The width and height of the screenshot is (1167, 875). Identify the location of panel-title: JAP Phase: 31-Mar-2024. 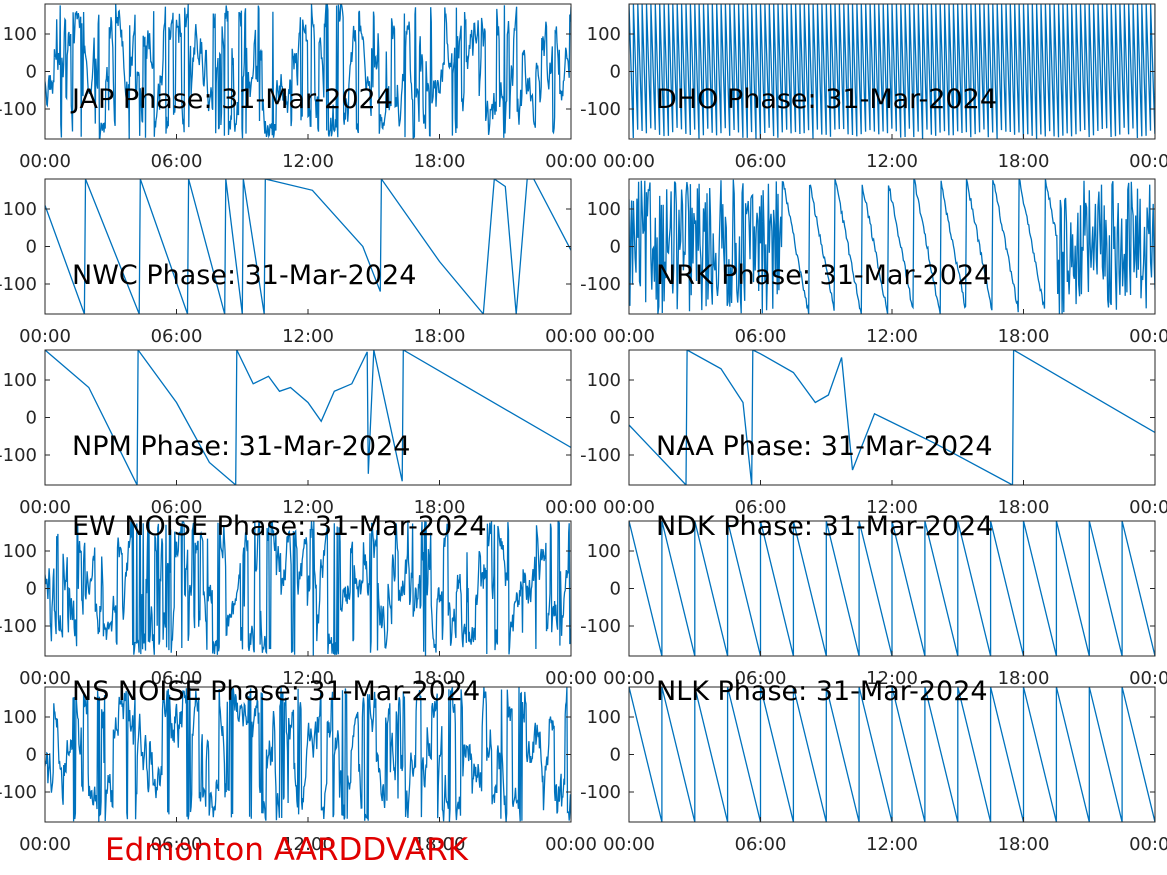
(231, 99).